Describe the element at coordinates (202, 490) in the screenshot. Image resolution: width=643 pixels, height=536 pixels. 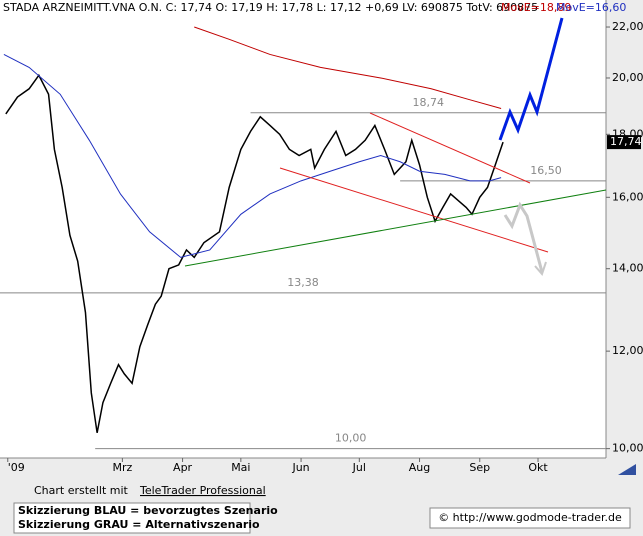
I see `credit-link: TeleTrader Professional` at that location.